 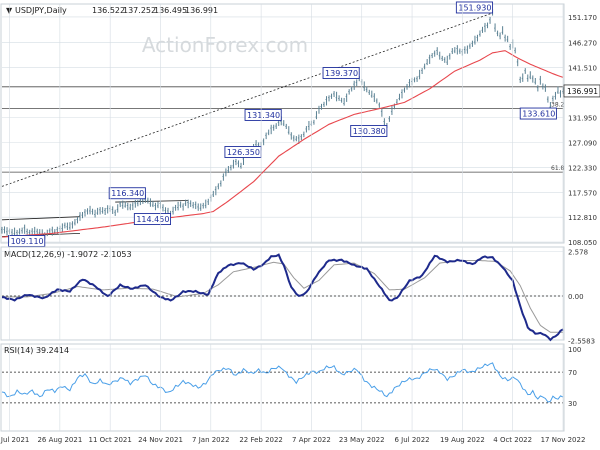 I want to click on ohlc-low: 136.495, so click(x=170, y=10).